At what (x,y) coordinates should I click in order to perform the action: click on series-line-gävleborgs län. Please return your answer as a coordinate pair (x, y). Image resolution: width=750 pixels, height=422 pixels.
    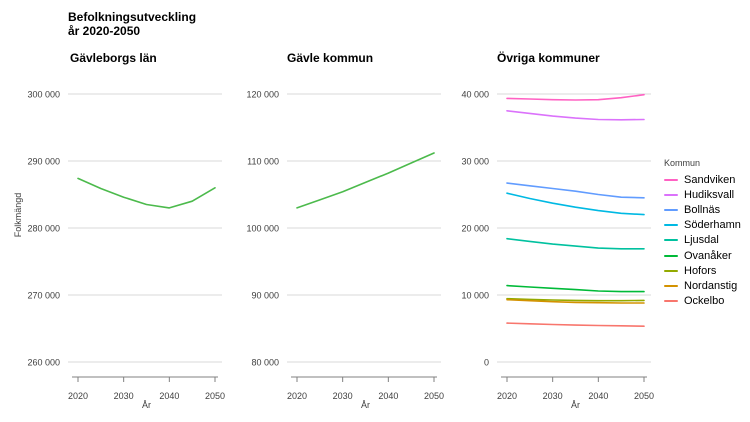
    Looking at the image, I should click on (146, 193).